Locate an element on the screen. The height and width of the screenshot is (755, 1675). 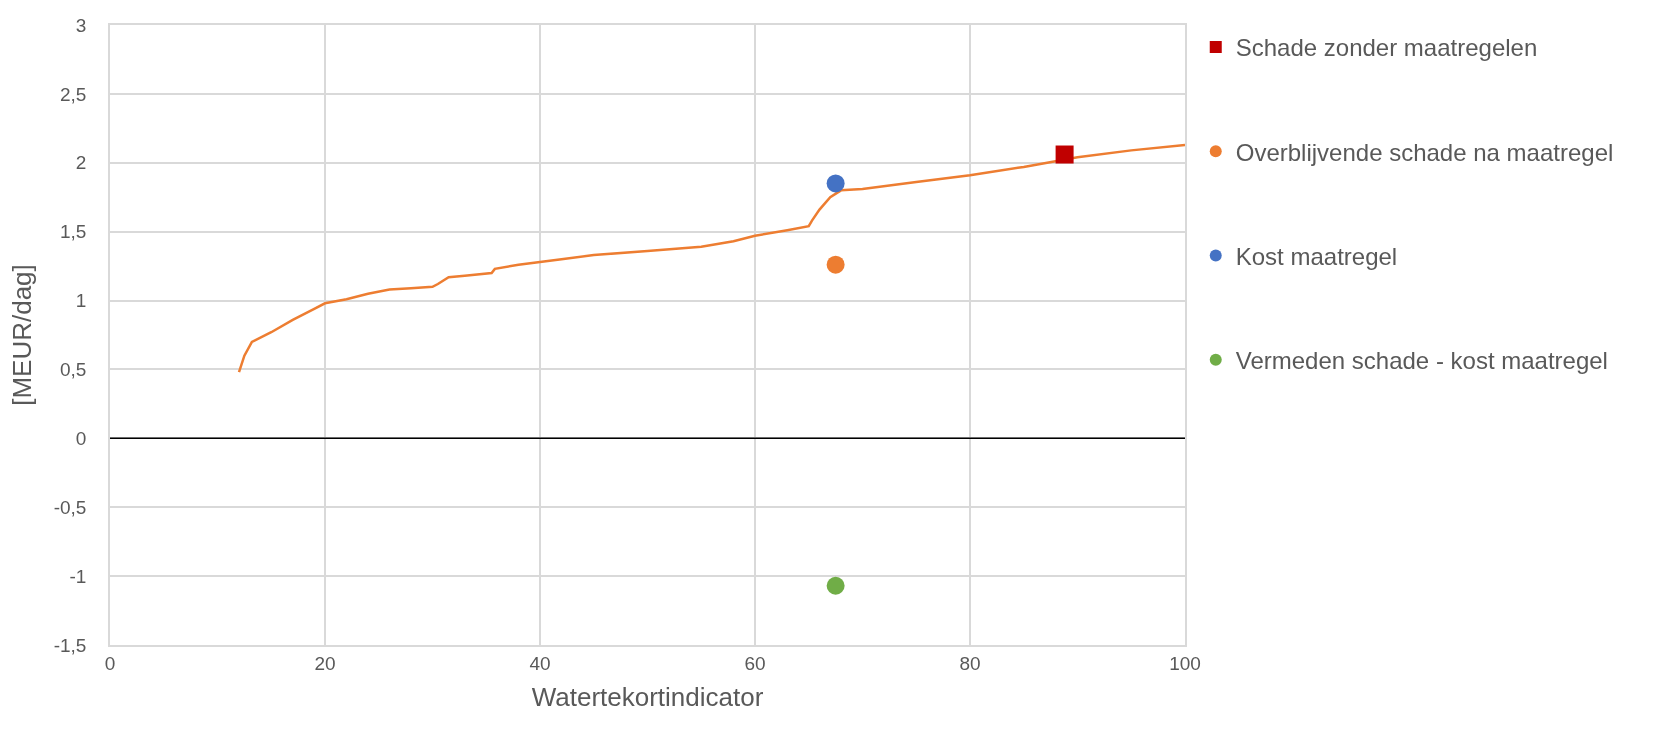
x-tick-label: 100 is located at coordinates (1185, 663).